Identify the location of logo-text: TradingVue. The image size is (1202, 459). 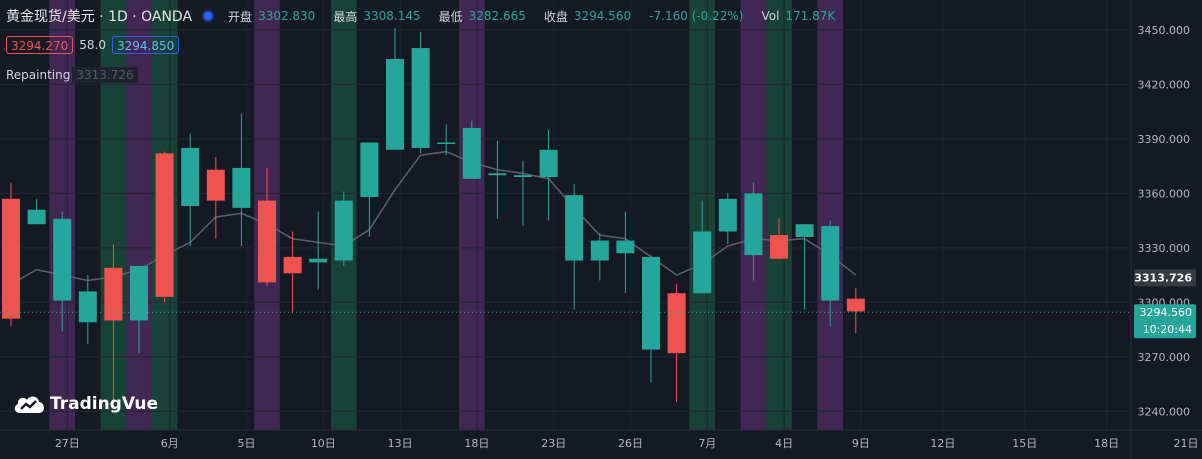
(104, 404).